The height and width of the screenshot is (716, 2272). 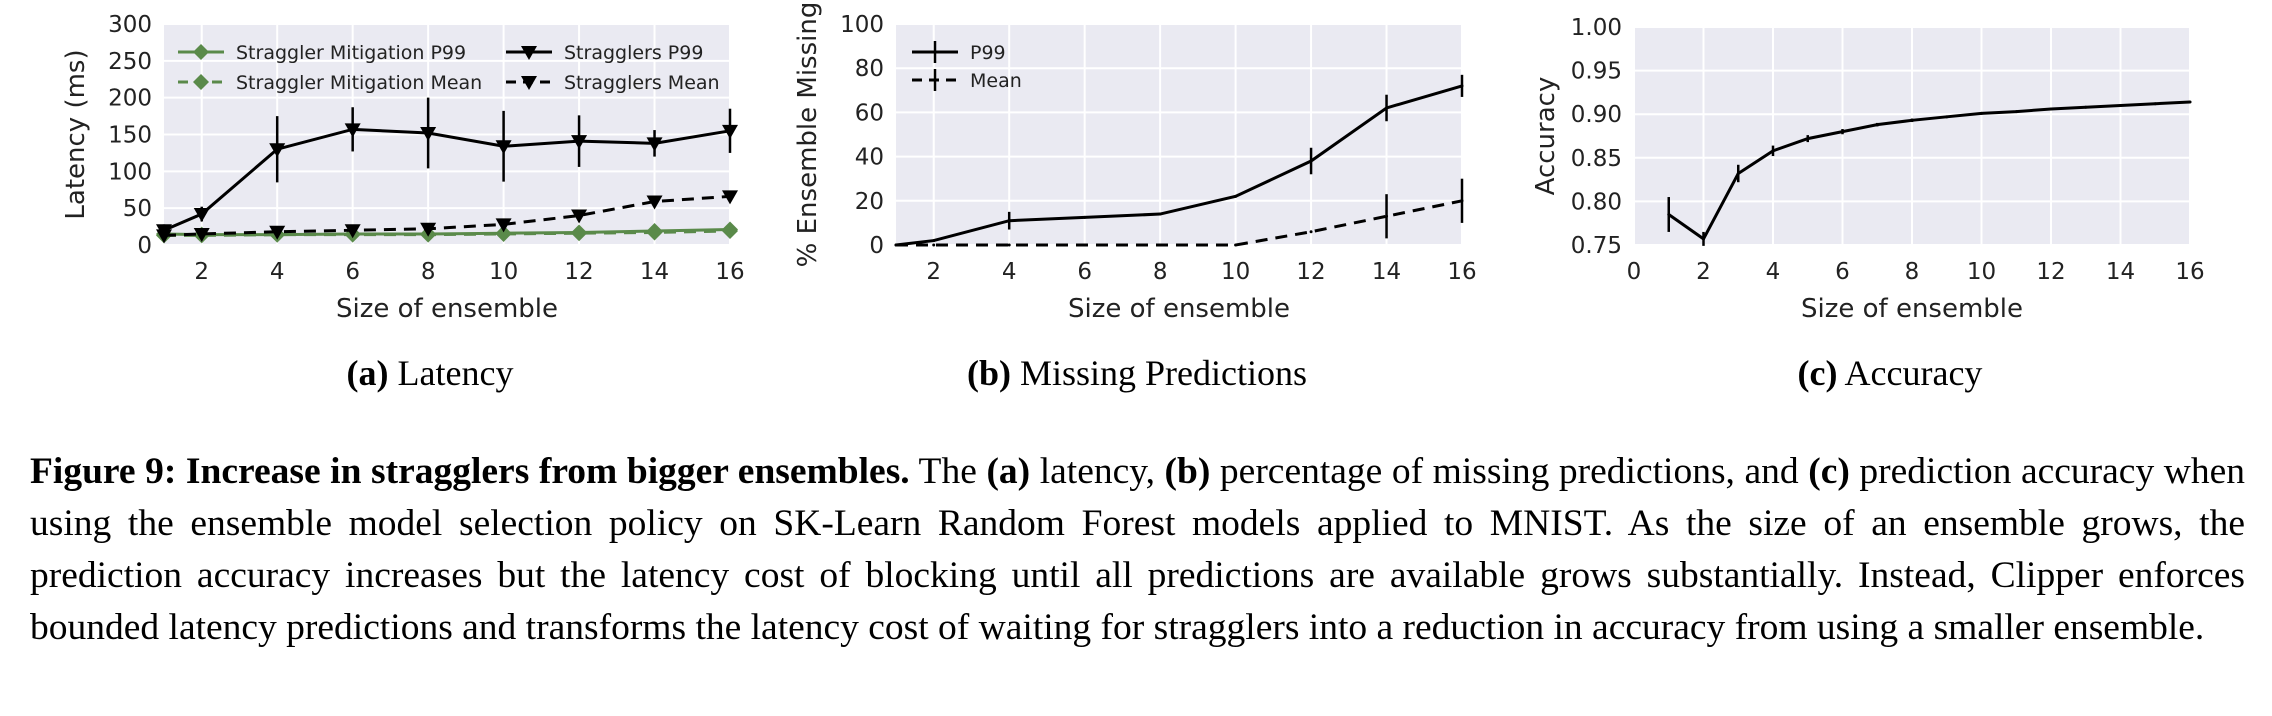 I want to click on chart-a-xtick-label-0: 2, so click(x=201, y=272).